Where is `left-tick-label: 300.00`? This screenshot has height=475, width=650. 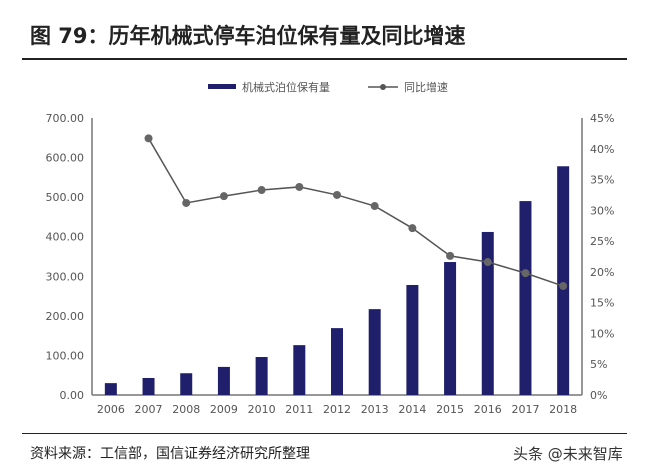 left-tick-label: 300.00 is located at coordinates (65, 276).